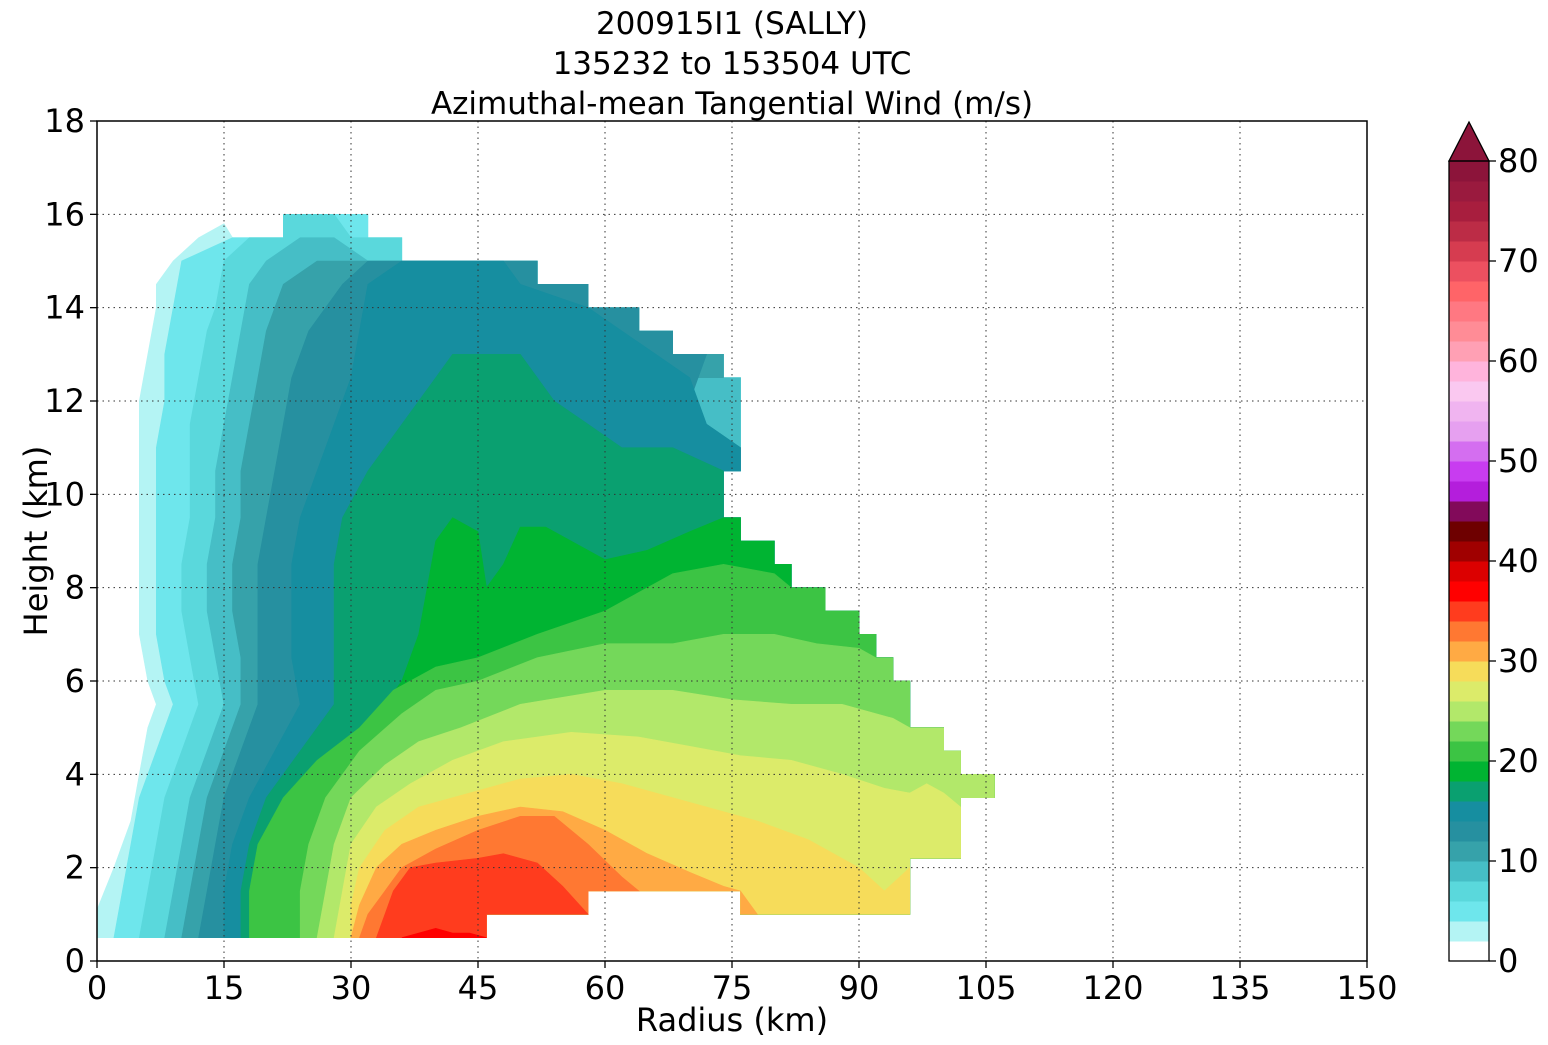  What do you see at coordinates (1518, 461) in the screenshot?
I see `colorbar-tick-label: 50` at bounding box center [1518, 461].